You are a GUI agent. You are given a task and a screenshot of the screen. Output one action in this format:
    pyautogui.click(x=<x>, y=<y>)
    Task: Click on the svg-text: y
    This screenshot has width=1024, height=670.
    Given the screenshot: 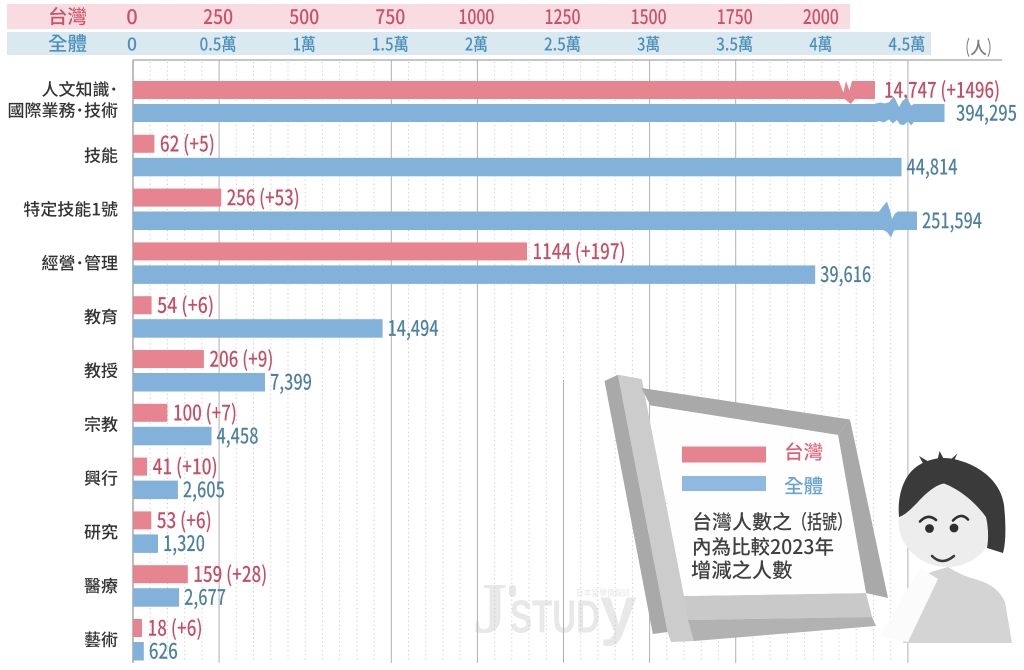 What is the action you would take?
    pyautogui.click(x=618, y=610)
    